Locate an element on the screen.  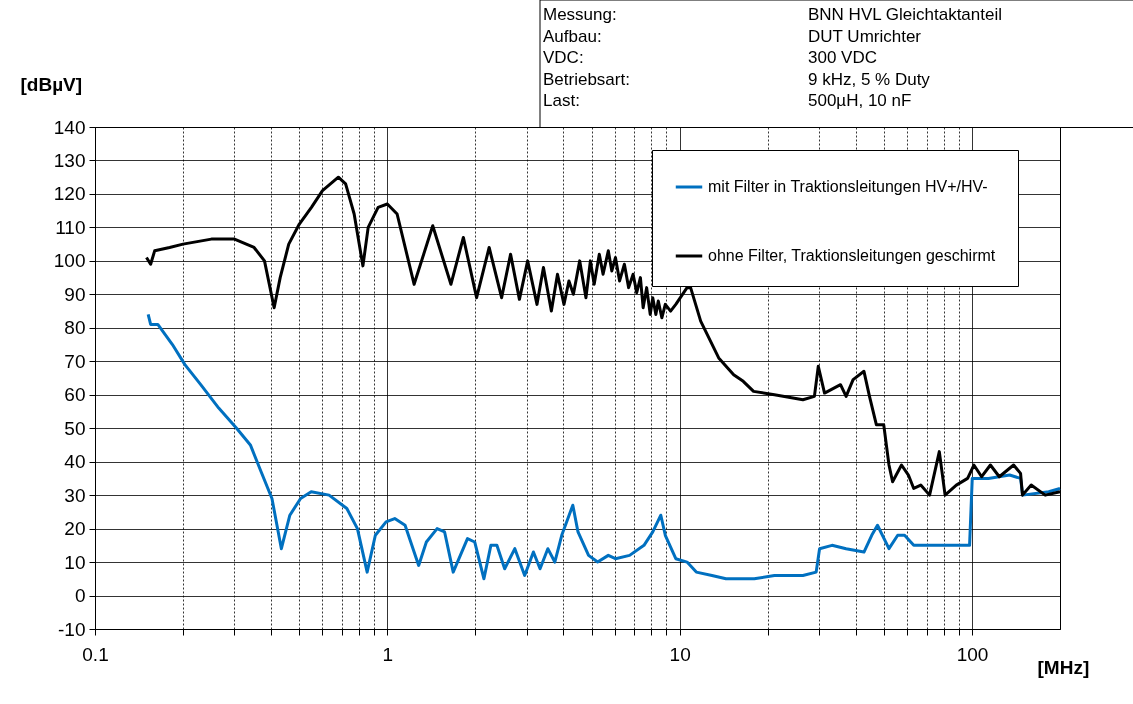
text: BNN HVL Gleichtaktanteil is located at coordinates (905, 14).